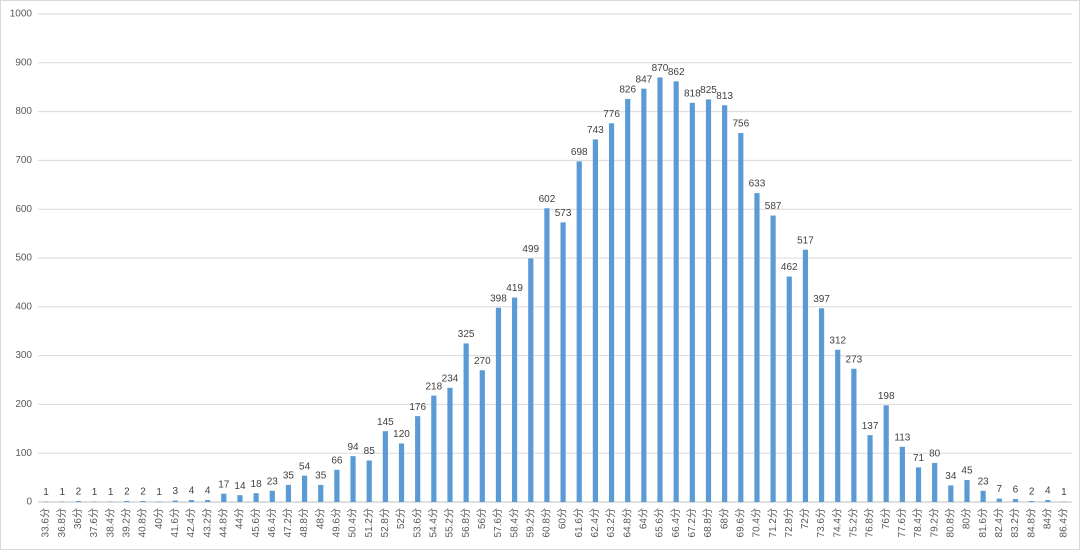  What do you see at coordinates (967, 471) in the screenshot?
I see `value-label: 45` at bounding box center [967, 471].